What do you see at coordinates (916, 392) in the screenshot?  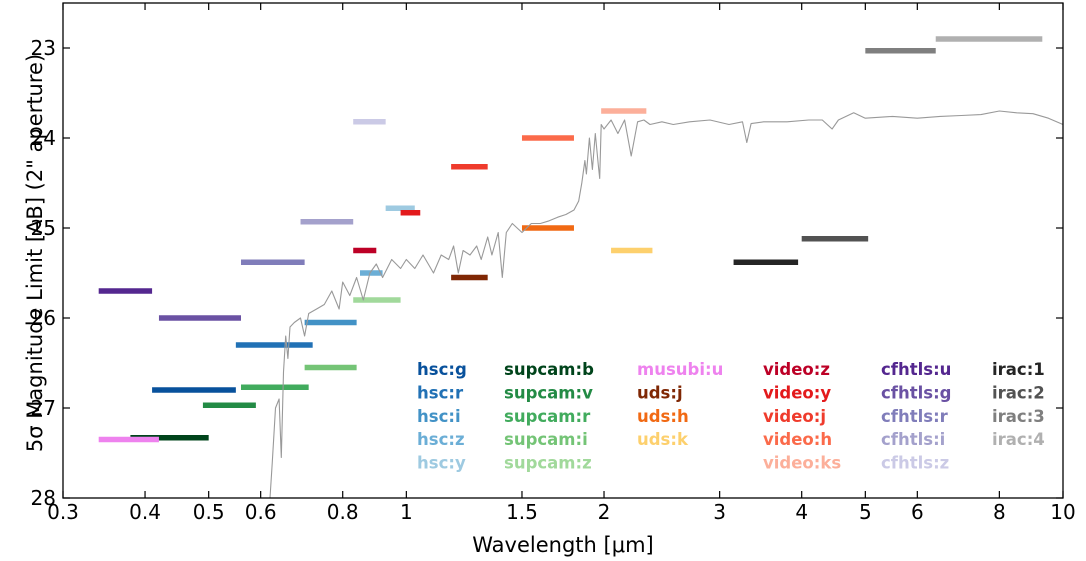 I see `legend-entry-cfhtls-g: cfhtls:g` at bounding box center [916, 392].